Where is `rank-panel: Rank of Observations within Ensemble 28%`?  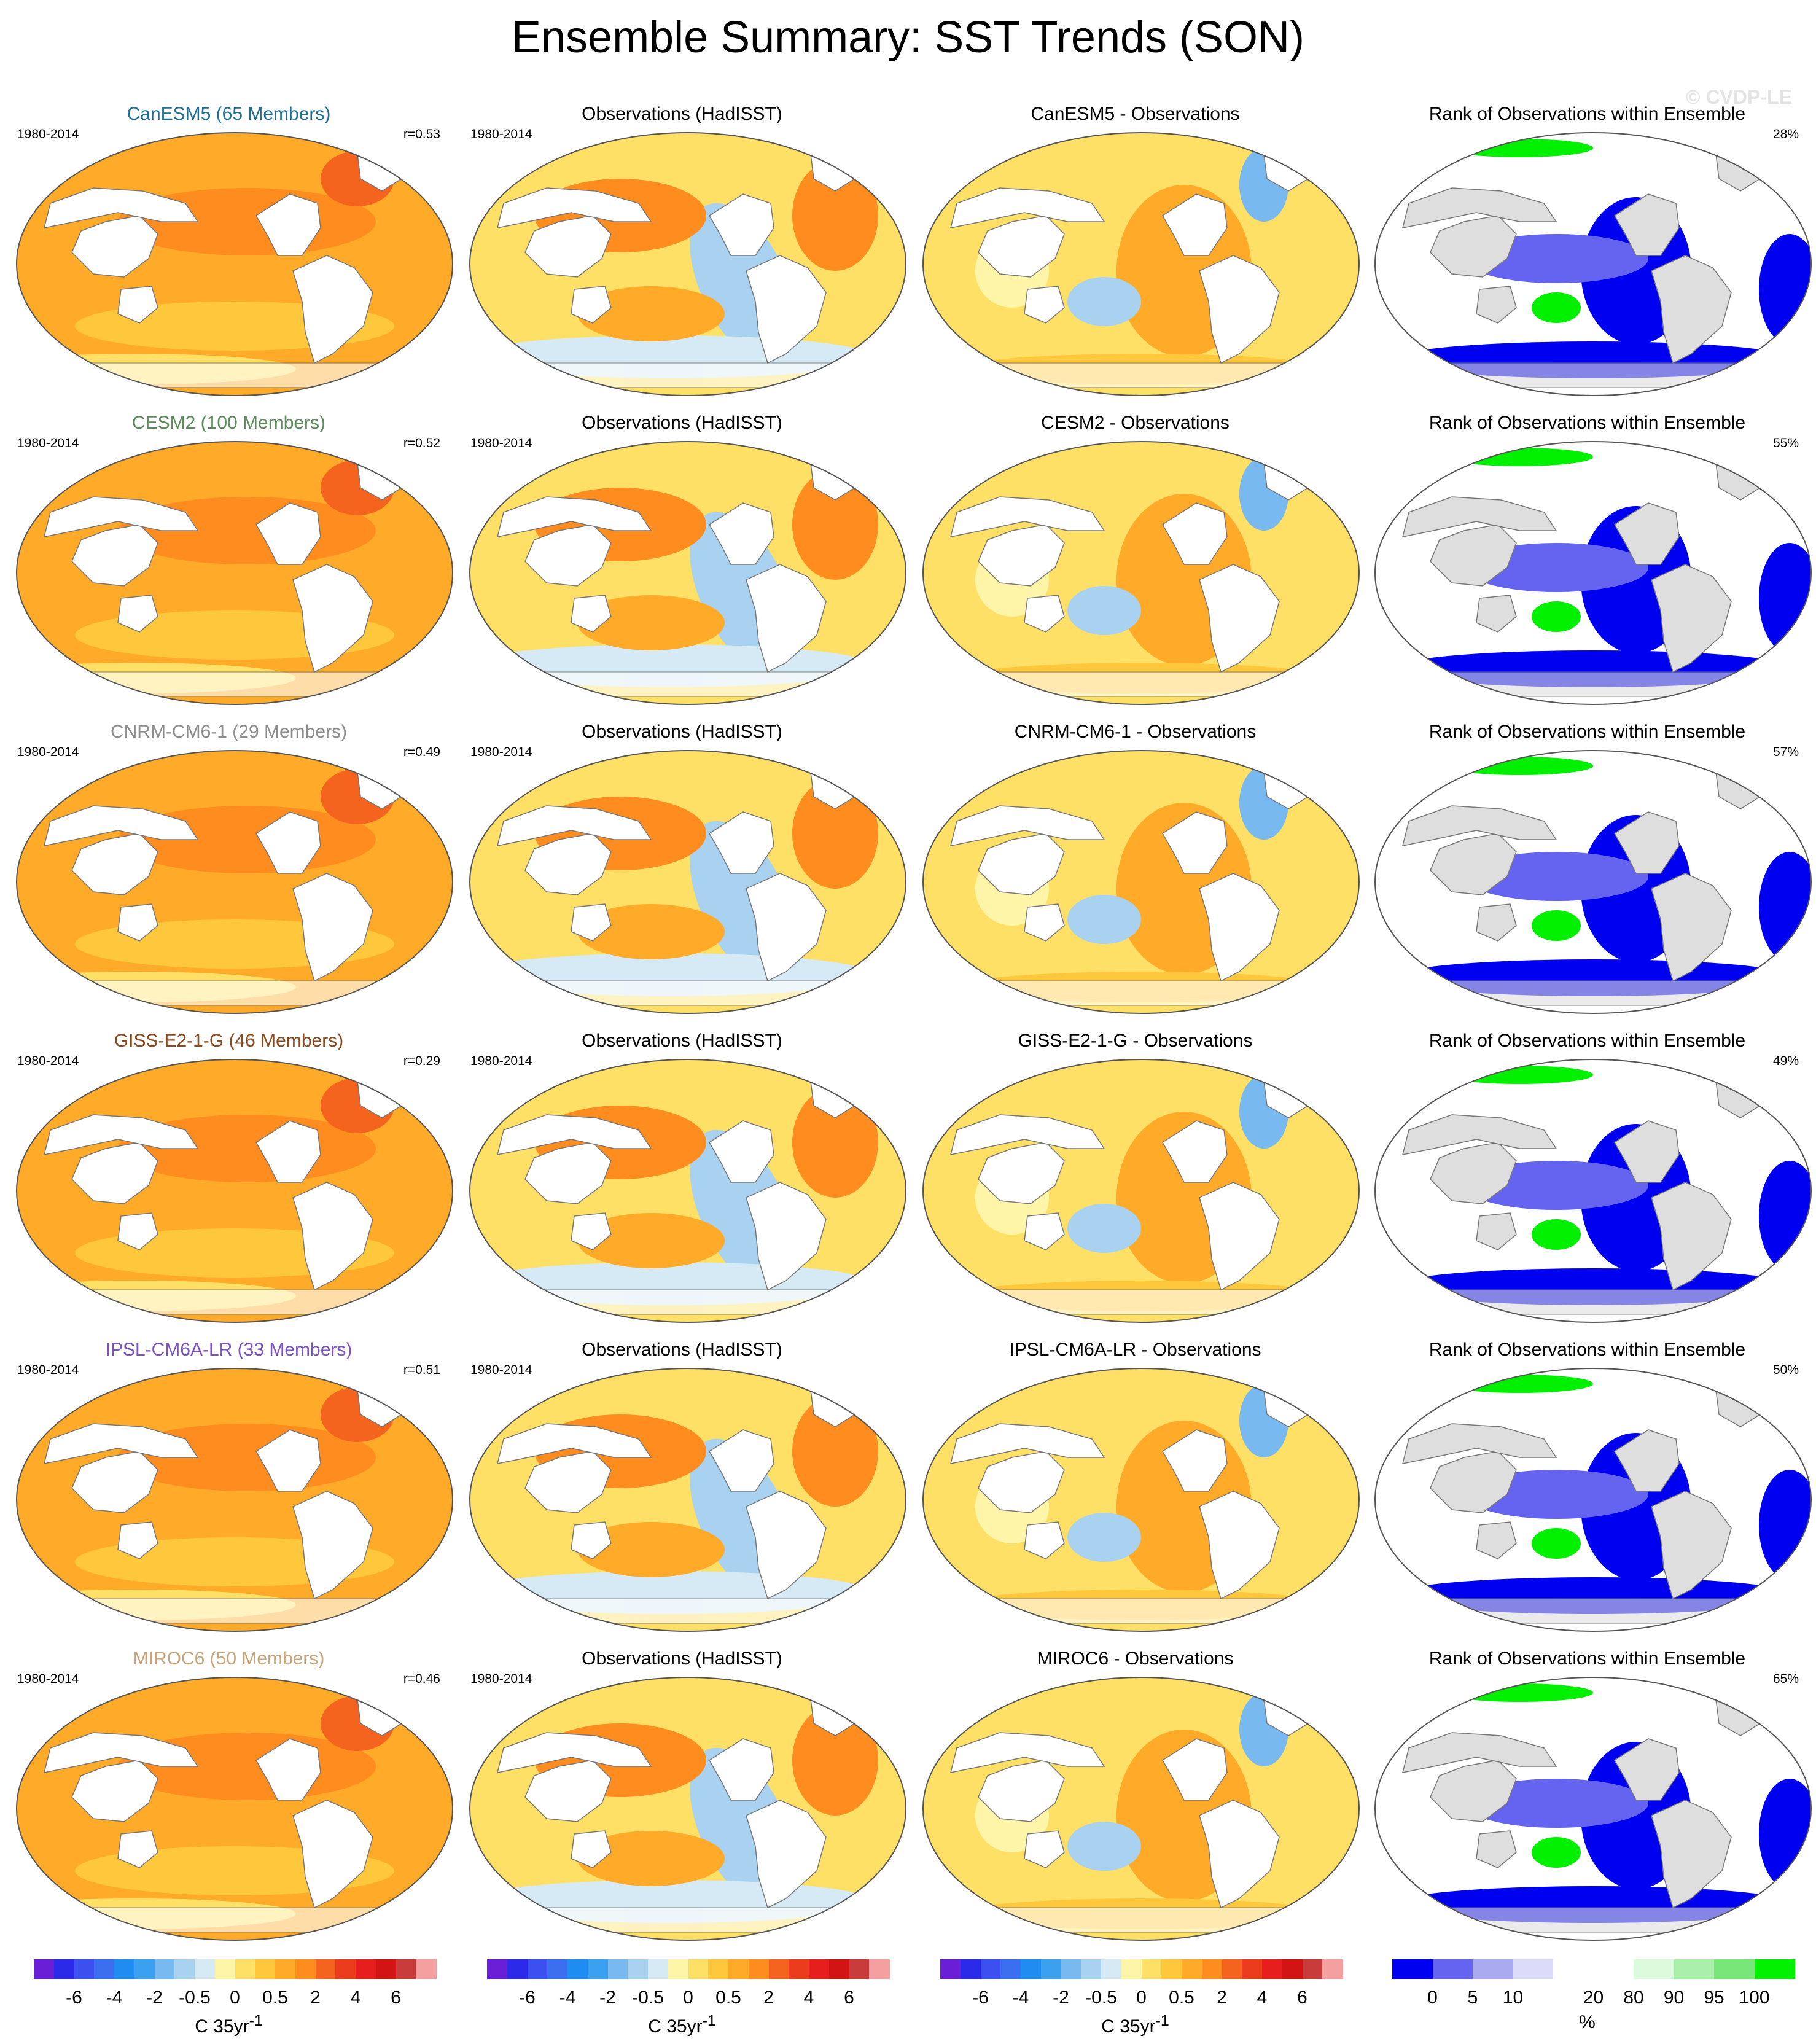 rank-panel: Rank of Observations within Ensemble 28% is located at coordinates (1588, 248).